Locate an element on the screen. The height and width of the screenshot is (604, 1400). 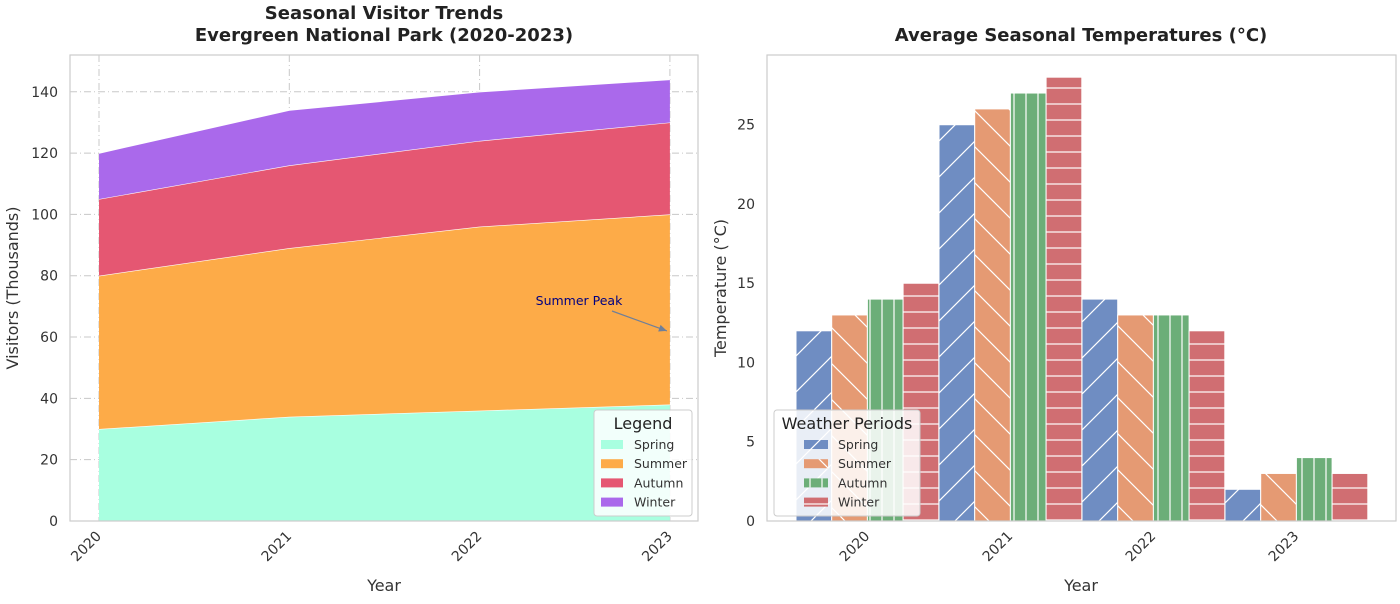
visitor-legend-label-summer: Summer is located at coordinates (661, 463).